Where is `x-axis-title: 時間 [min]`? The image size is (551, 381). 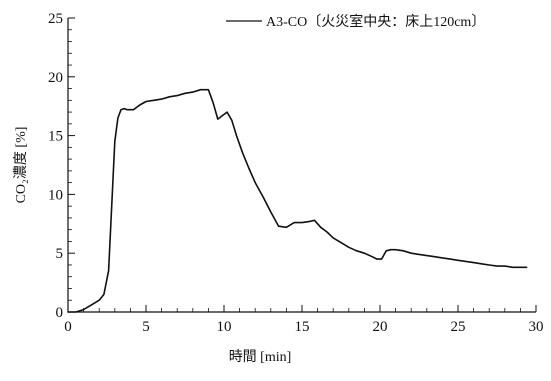
x-axis-title: 時間 [min] is located at coordinates (260, 357).